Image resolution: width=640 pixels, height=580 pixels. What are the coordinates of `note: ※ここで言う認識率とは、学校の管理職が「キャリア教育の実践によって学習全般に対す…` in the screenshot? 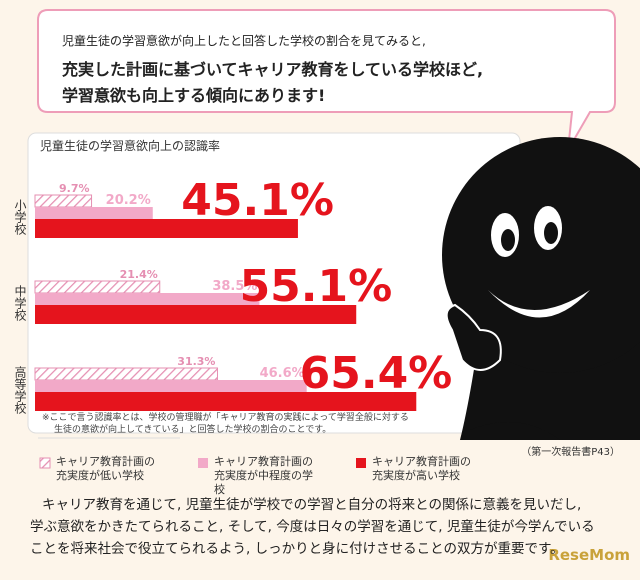 It's located at (225, 424).